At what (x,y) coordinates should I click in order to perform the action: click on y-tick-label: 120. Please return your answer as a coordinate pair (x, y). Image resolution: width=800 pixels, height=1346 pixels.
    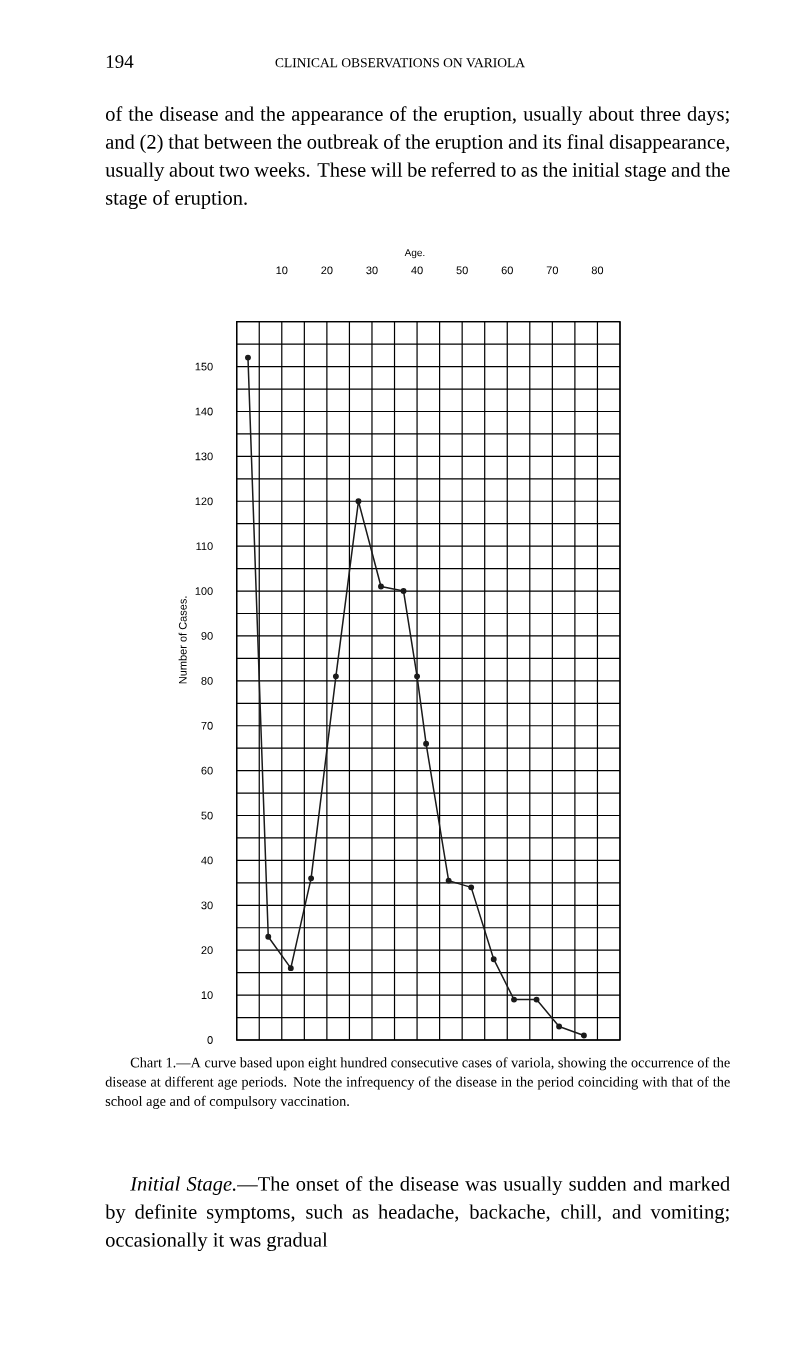
    Looking at the image, I should click on (204, 501).